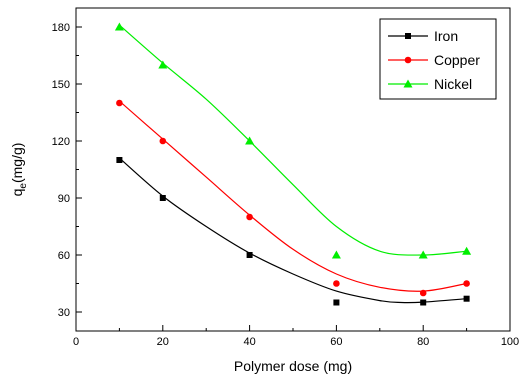 This screenshot has height=376, width=519. Describe the element at coordinates (64, 256) in the screenshot. I see `y-tick-label: 60` at that location.